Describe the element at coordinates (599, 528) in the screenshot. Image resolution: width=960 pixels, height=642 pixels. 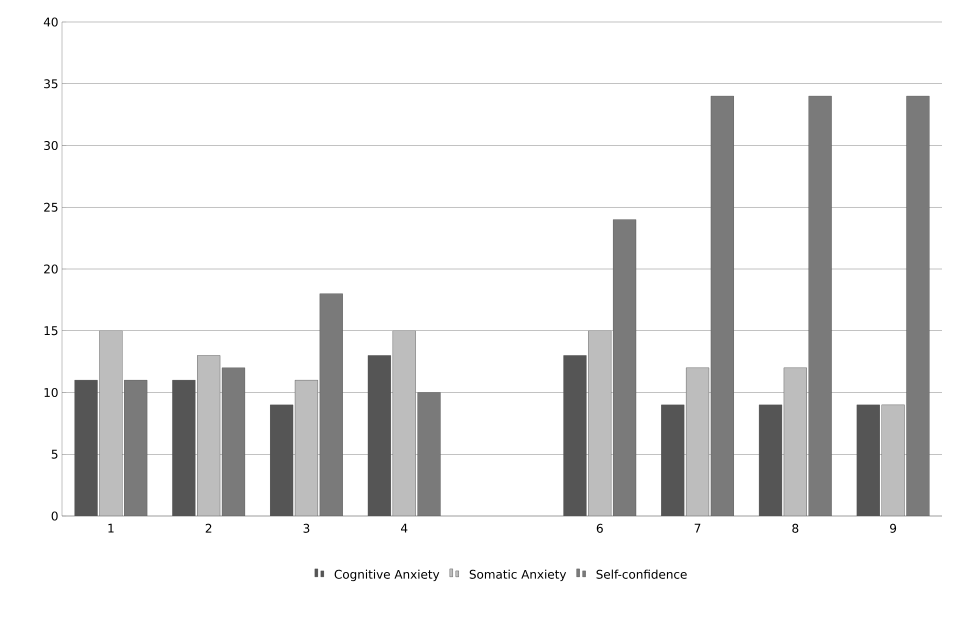
I see `x-tick-label: 6` at that location.